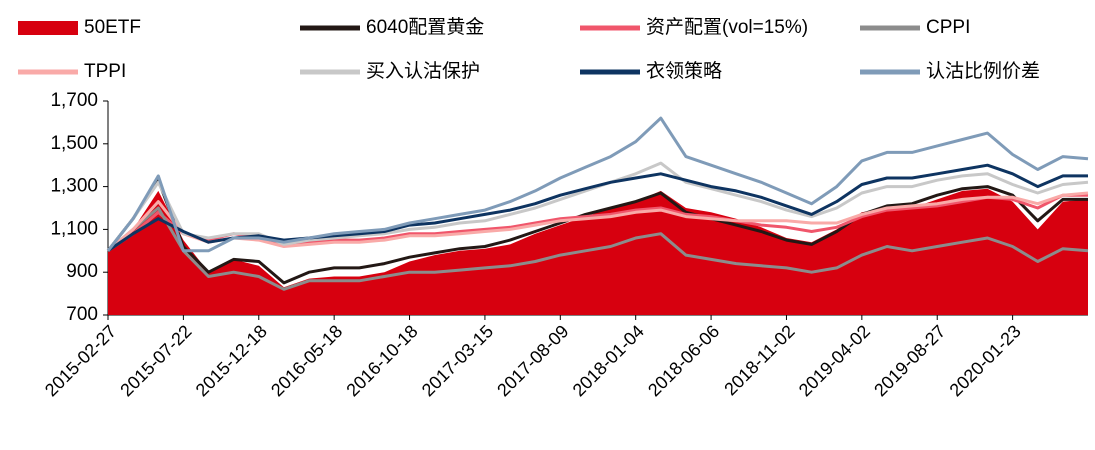 Image resolution: width=1095 pixels, height=450 pixels. I want to click on legend-label: CPPI, so click(948, 27).